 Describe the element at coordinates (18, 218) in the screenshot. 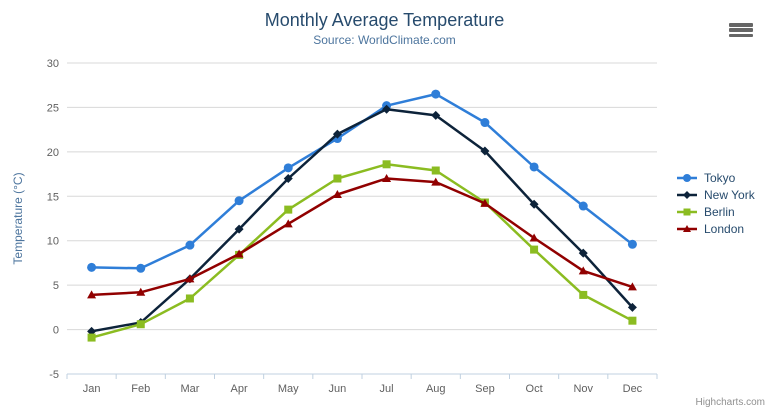

I see `y-axis-title: Temperature (°C)` at that location.